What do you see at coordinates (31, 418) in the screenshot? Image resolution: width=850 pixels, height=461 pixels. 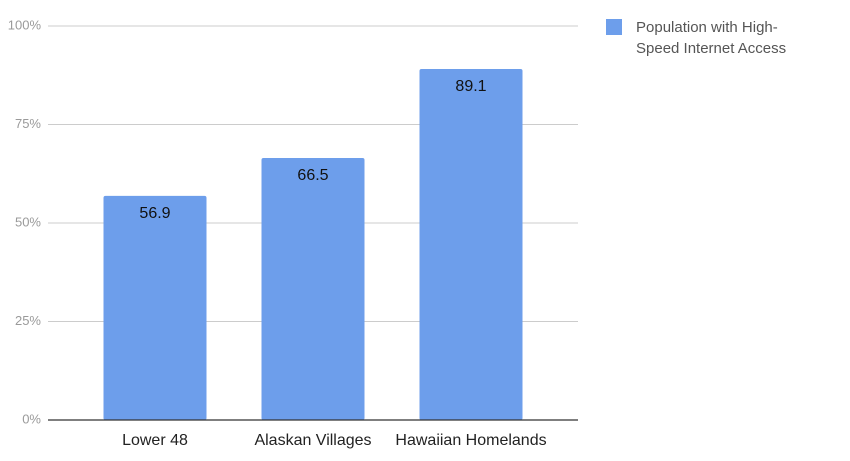 I see `y-tick-label: 0%` at bounding box center [31, 418].